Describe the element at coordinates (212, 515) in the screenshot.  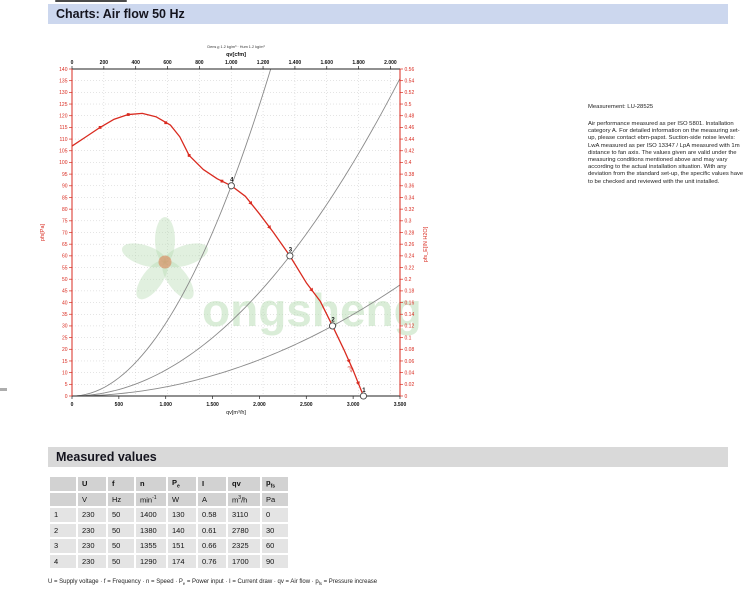
I see `table-cell: 0.58` at that location.